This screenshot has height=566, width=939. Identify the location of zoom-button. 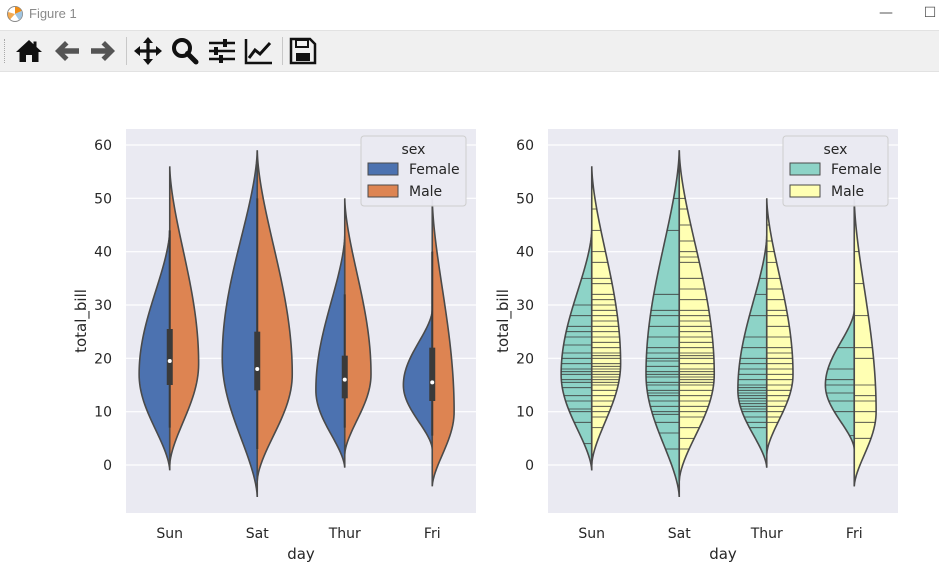
(185, 51).